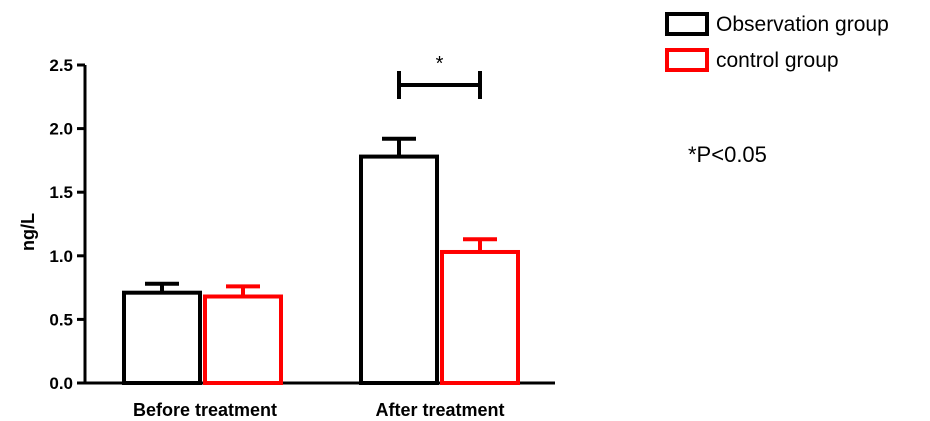 Image resolution: width=930 pixels, height=421 pixels. I want to click on x-tick-label: After treatment, so click(439, 410).